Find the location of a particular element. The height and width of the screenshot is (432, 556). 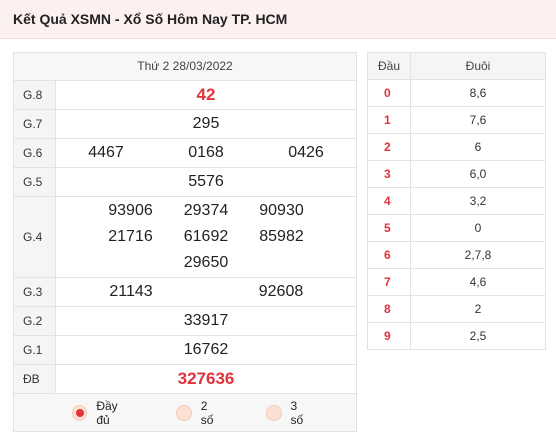

loto-tail: 6 is located at coordinates (478, 147).